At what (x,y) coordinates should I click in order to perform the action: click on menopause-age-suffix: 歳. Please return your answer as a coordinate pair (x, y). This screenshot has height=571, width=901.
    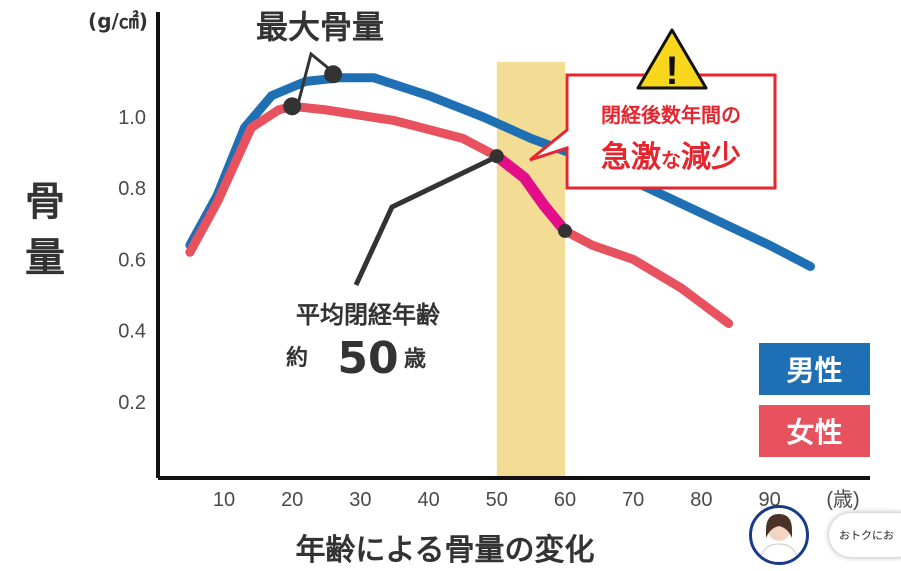
    Looking at the image, I should click on (415, 359).